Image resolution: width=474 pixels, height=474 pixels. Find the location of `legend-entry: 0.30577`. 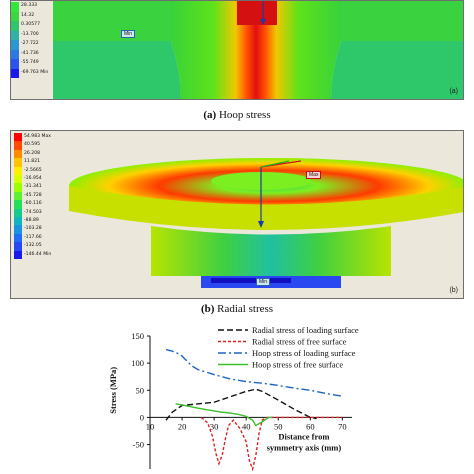

legend-entry: 0.30577 is located at coordinates (32, 26).